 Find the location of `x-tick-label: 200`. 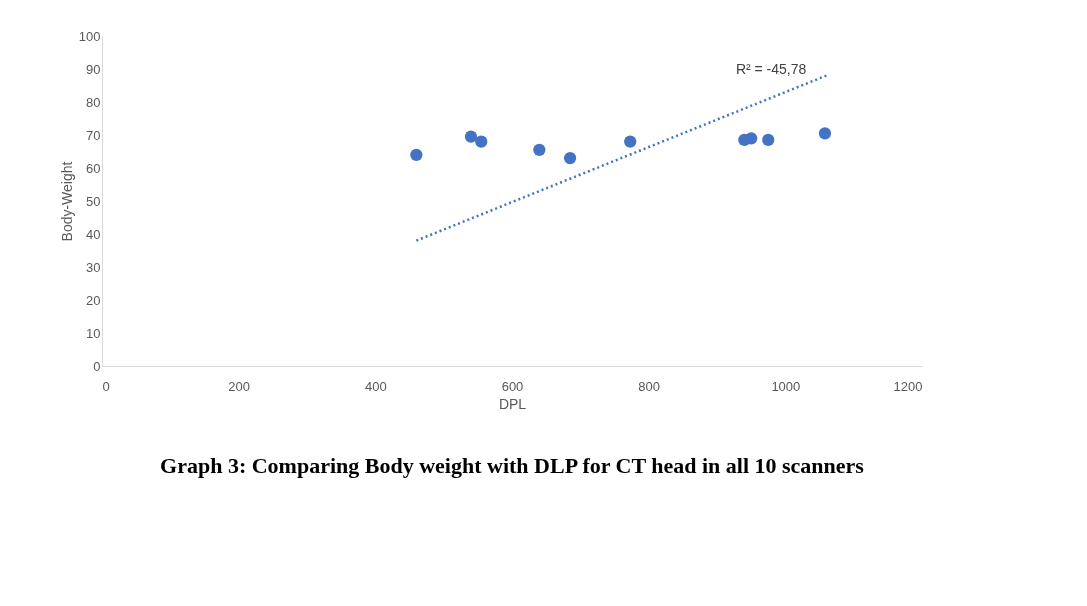

x-tick-label: 200 is located at coordinates (239, 386).